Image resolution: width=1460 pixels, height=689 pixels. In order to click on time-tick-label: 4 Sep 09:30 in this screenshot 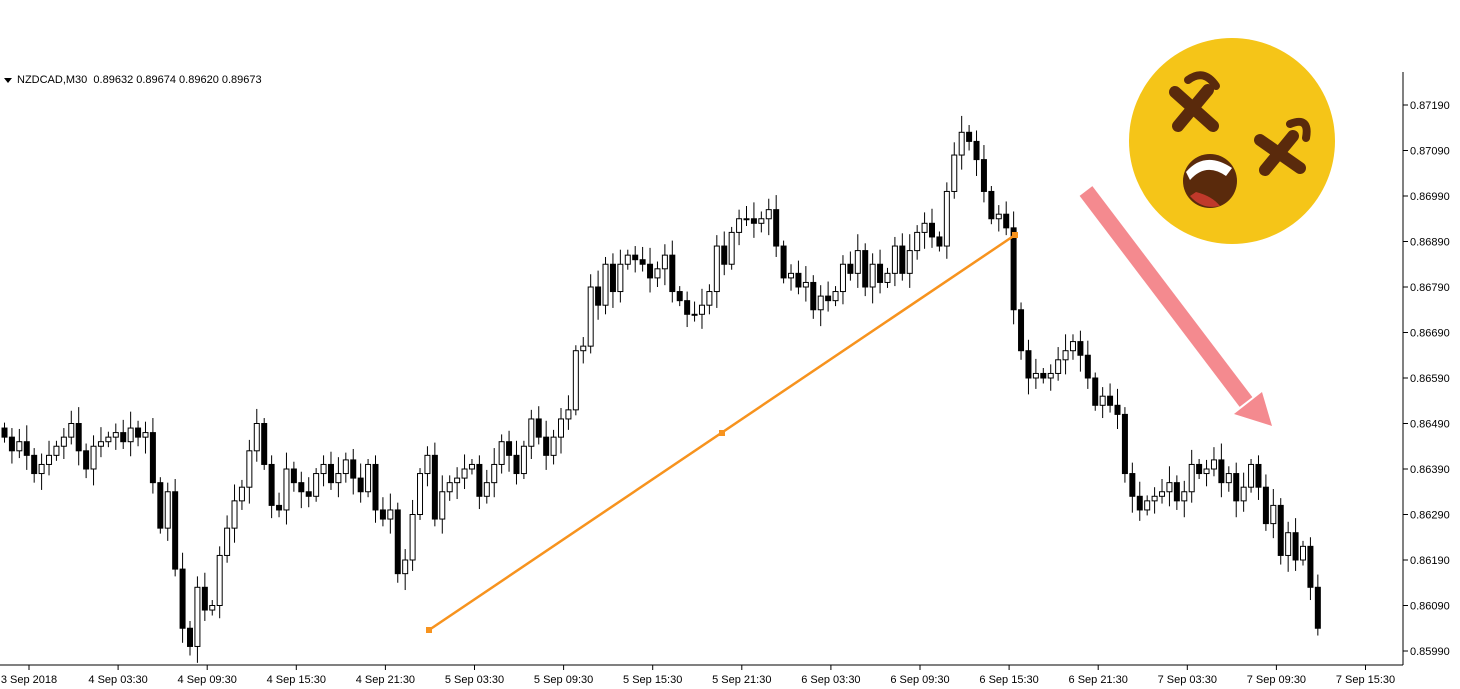, I will do `click(207, 680)`.